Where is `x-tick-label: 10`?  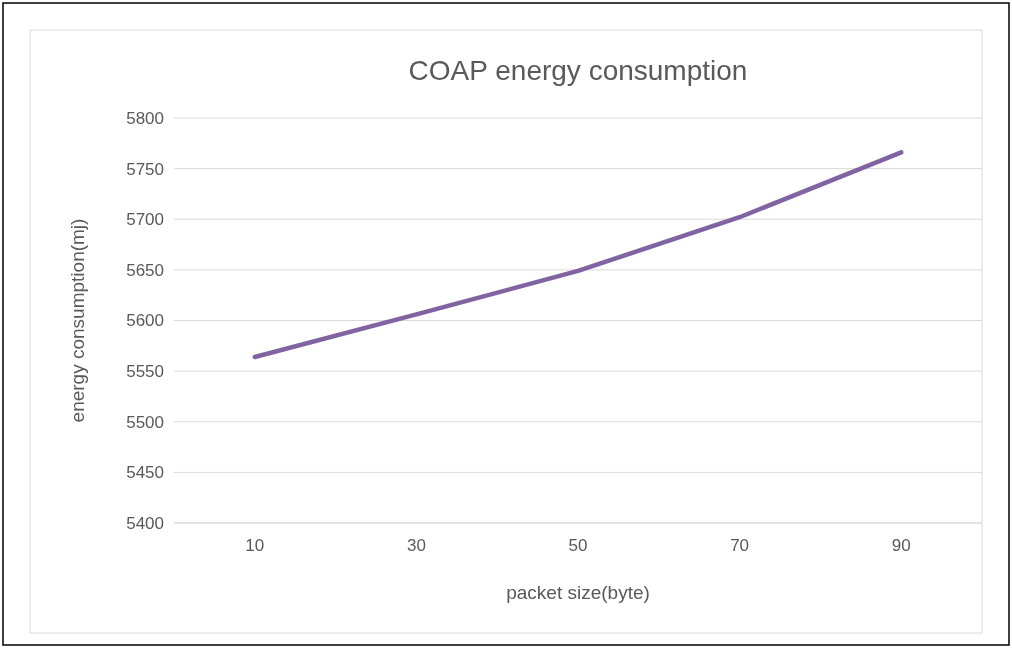 x-tick-label: 10 is located at coordinates (255, 545).